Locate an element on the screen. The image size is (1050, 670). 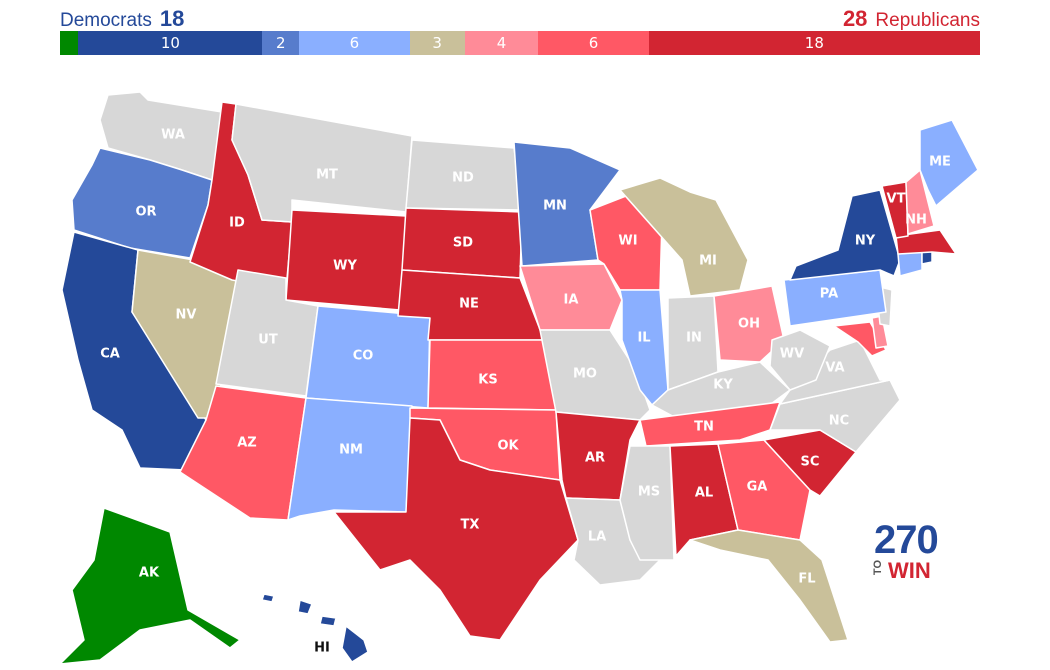
label-sd: SD is located at coordinates (463, 243).